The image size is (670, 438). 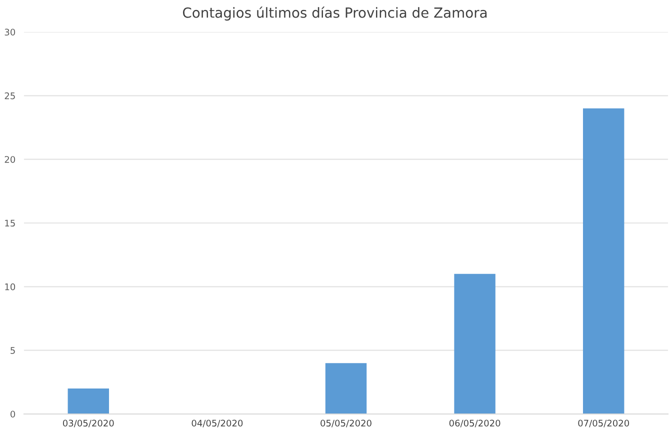 I want to click on y-tick-label: 5, so click(x=12, y=350).